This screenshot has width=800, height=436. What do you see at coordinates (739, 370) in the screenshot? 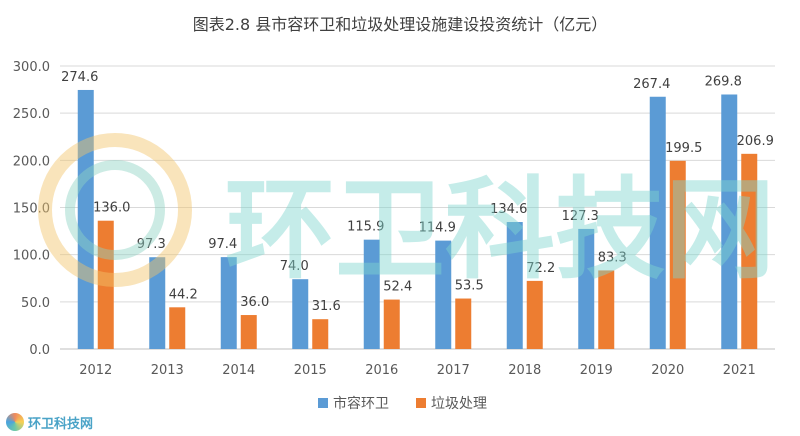
I see `x-tick-label: 2021` at bounding box center [739, 370].